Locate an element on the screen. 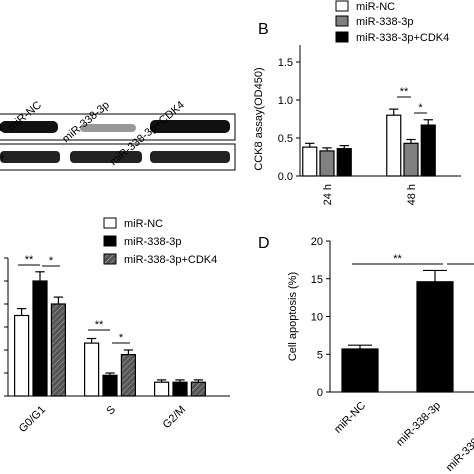 Image resolution: width=474 pixels, height=474 pixels. y-tick-label: 1.5 is located at coordinates (285, 63).